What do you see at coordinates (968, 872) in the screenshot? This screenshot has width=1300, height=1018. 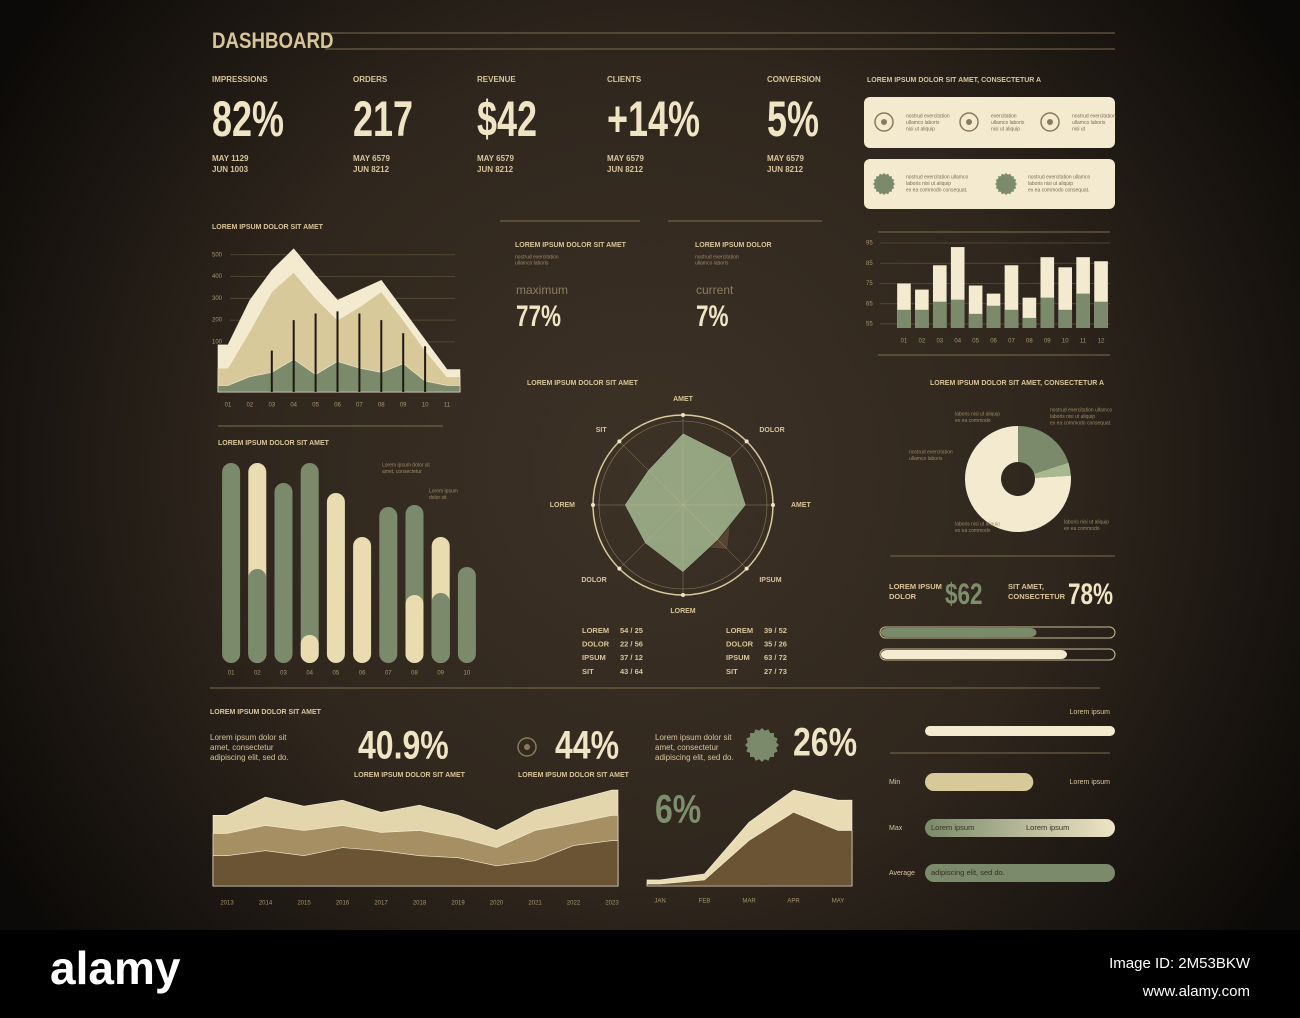 I see `range-text: adipiscing elit, sed do.` at bounding box center [968, 872].